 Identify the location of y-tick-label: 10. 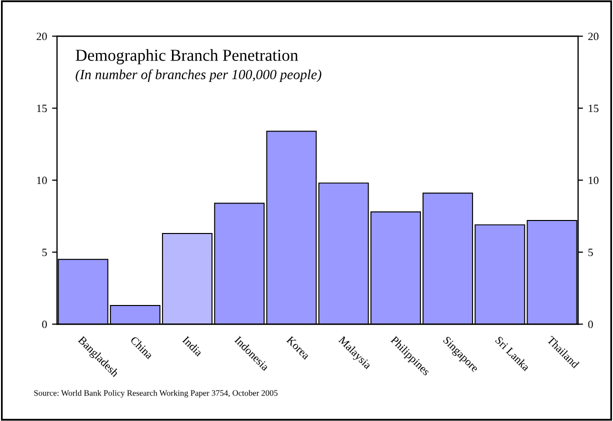
(42, 180).